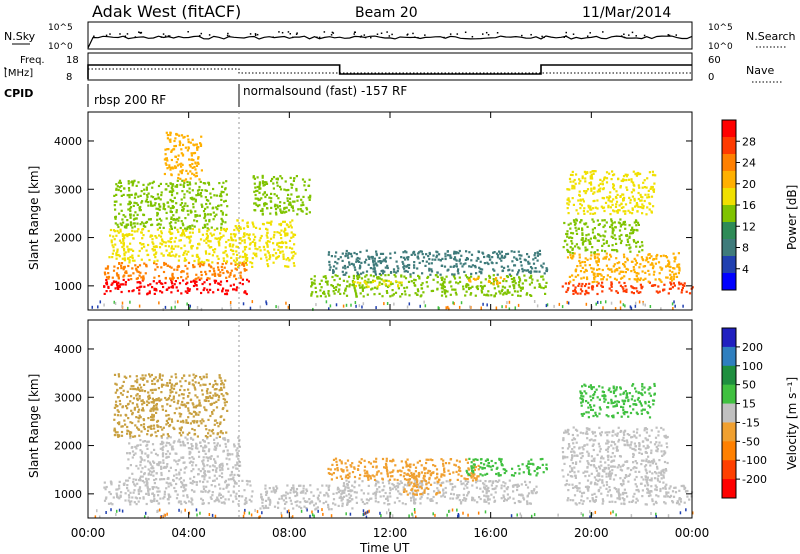  What do you see at coordinates (749, 141) in the screenshot?
I see `colorbar-tick-label: 28` at bounding box center [749, 141].